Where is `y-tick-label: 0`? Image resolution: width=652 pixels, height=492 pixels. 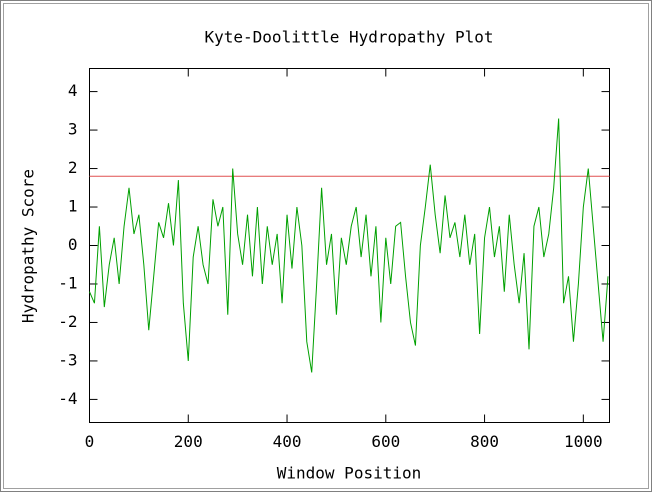 y-tick-label: 0 is located at coordinates (73, 244).